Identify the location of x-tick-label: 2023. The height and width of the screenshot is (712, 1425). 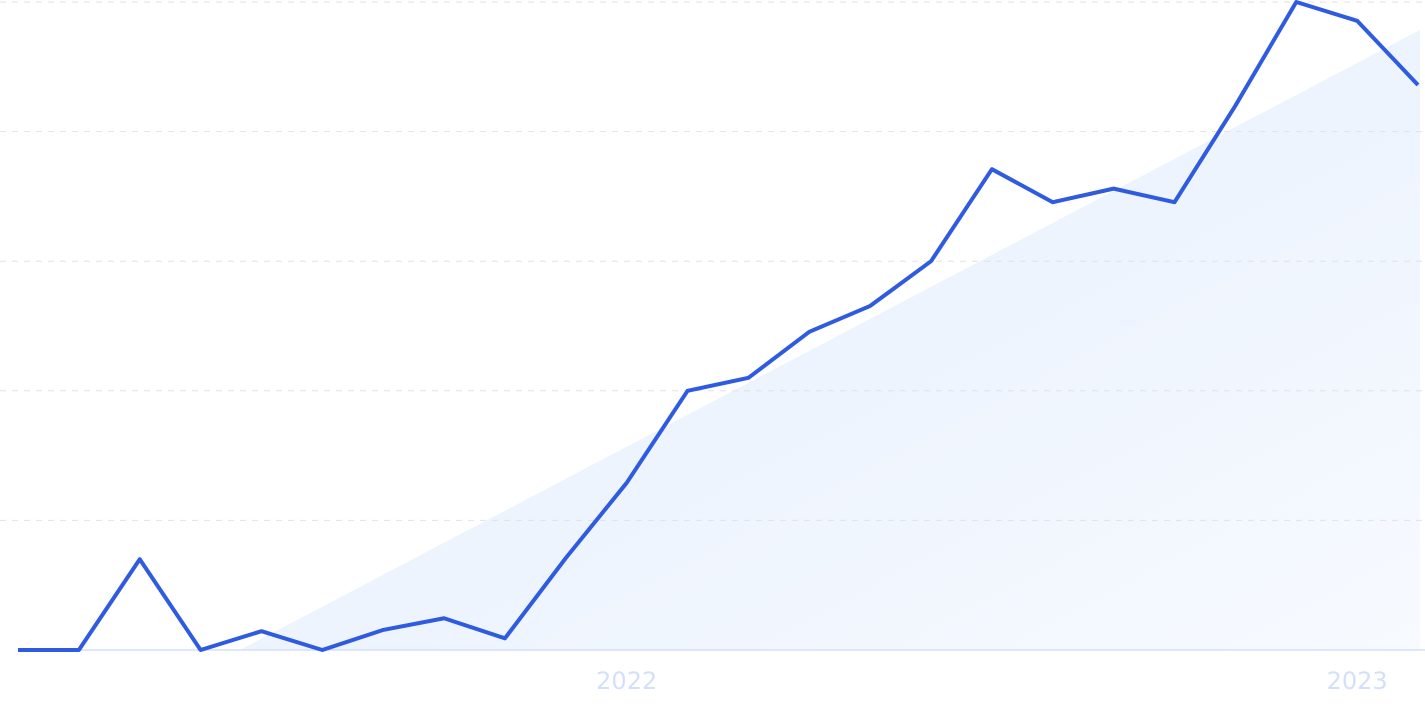
(1357, 681).